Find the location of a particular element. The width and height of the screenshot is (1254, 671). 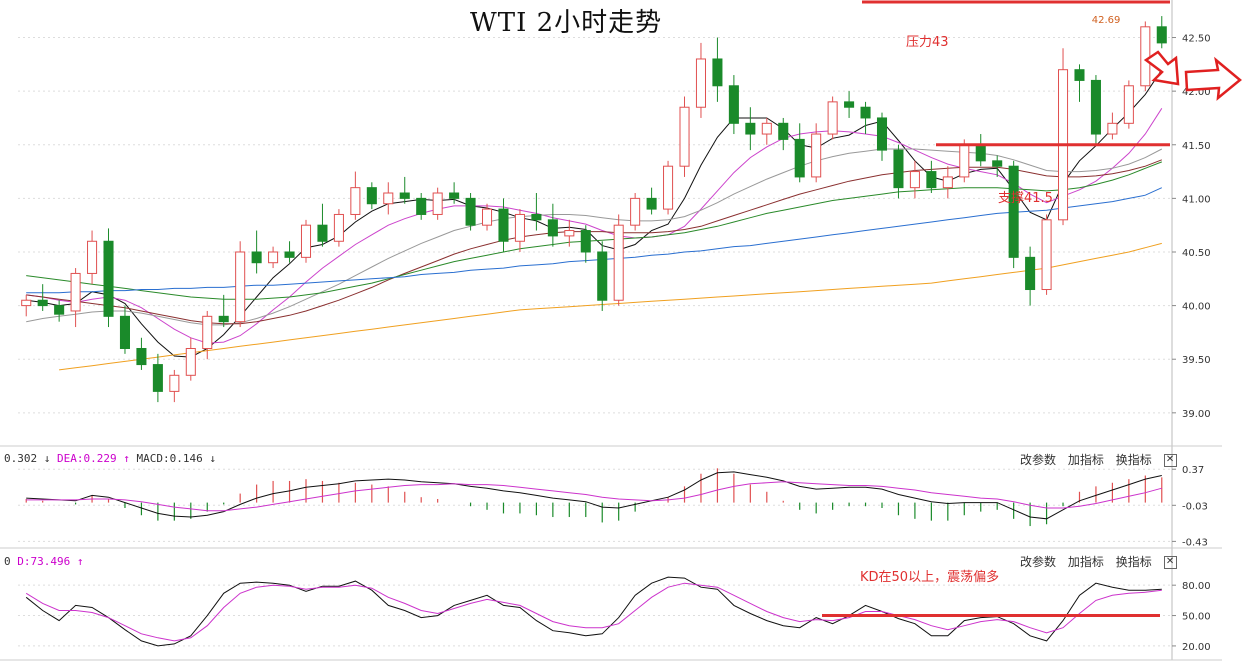

price-tick-label: 41.00 is located at coordinates (1196, 199).